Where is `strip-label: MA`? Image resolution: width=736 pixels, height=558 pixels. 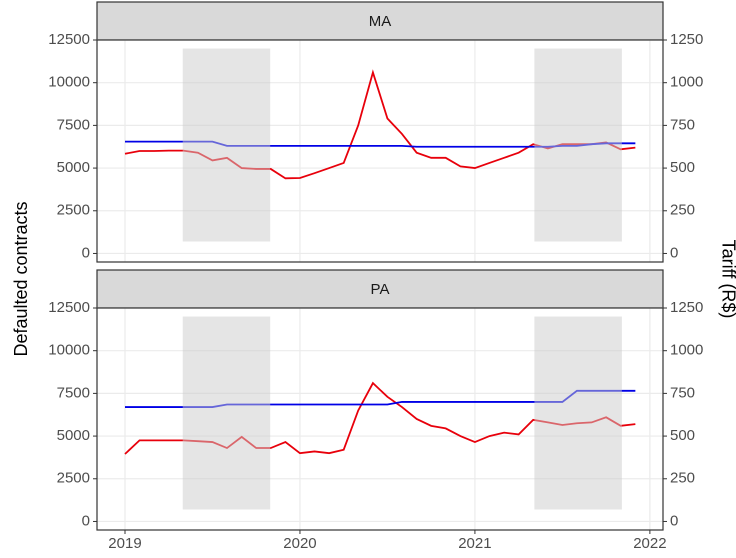 strip-label: MA is located at coordinates (380, 21).